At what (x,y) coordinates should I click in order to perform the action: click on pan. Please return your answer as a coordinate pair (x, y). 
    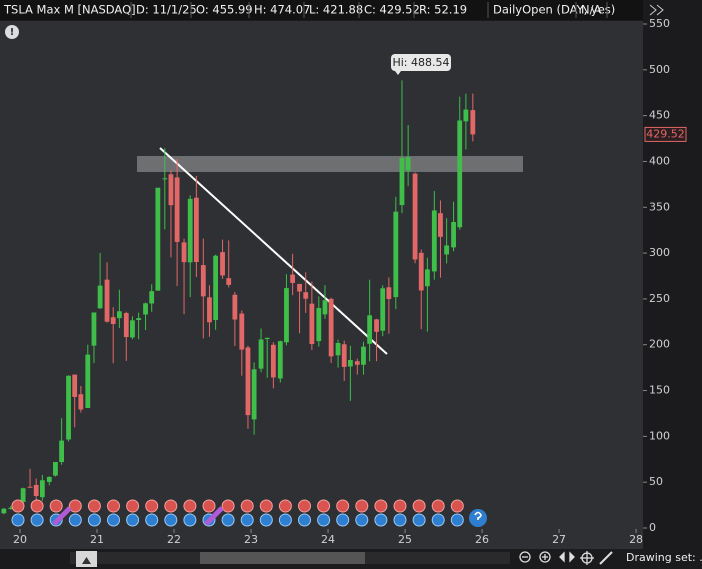
    Looking at the image, I should click on (567, 557).